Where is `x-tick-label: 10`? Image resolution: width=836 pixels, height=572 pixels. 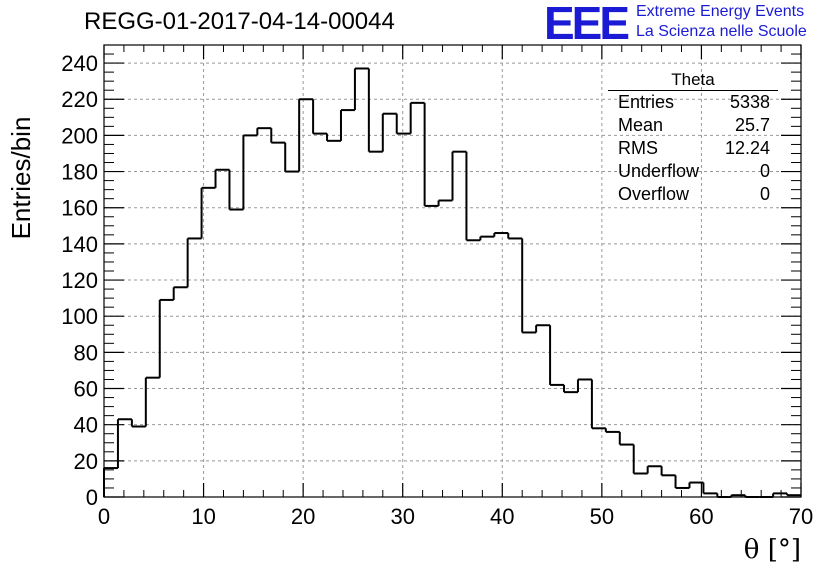
x-tick-label: 10 is located at coordinates (203, 516).